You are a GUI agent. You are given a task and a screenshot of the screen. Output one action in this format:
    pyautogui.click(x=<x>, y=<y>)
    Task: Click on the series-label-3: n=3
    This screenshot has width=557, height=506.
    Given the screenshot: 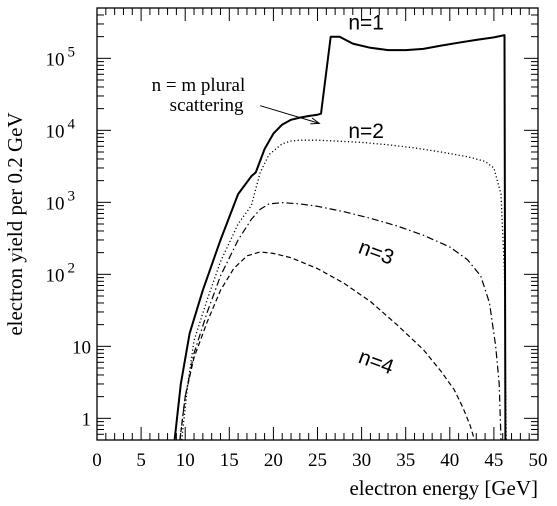 What is the action you would take?
    pyautogui.click(x=375, y=253)
    